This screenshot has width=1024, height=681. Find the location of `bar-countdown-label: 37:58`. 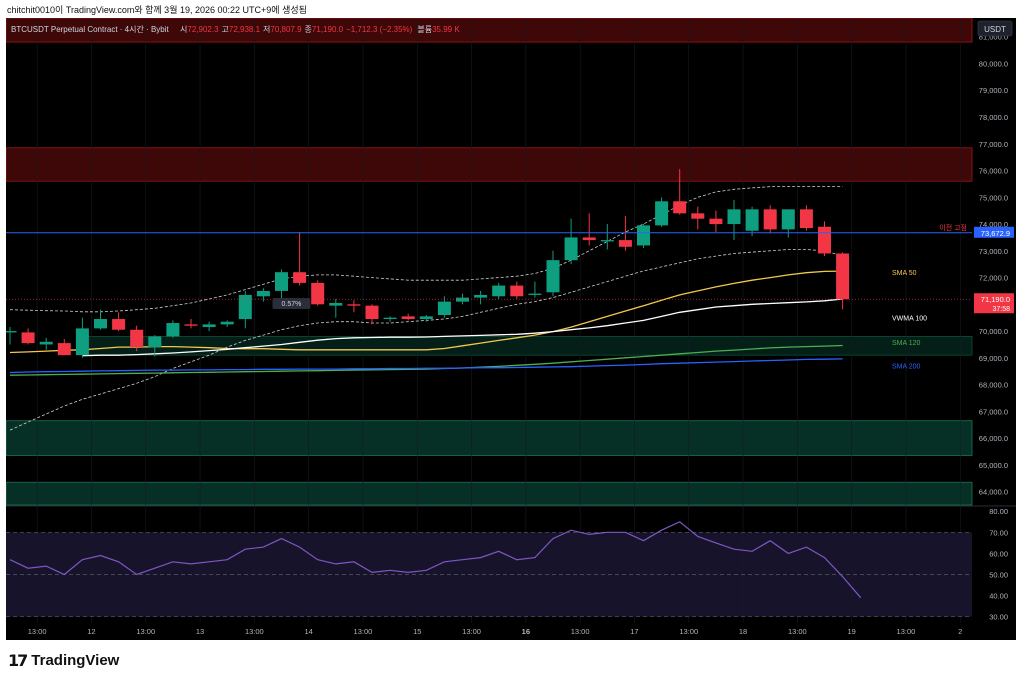

bar-countdown-label: 37:58 is located at coordinates (1001, 309).